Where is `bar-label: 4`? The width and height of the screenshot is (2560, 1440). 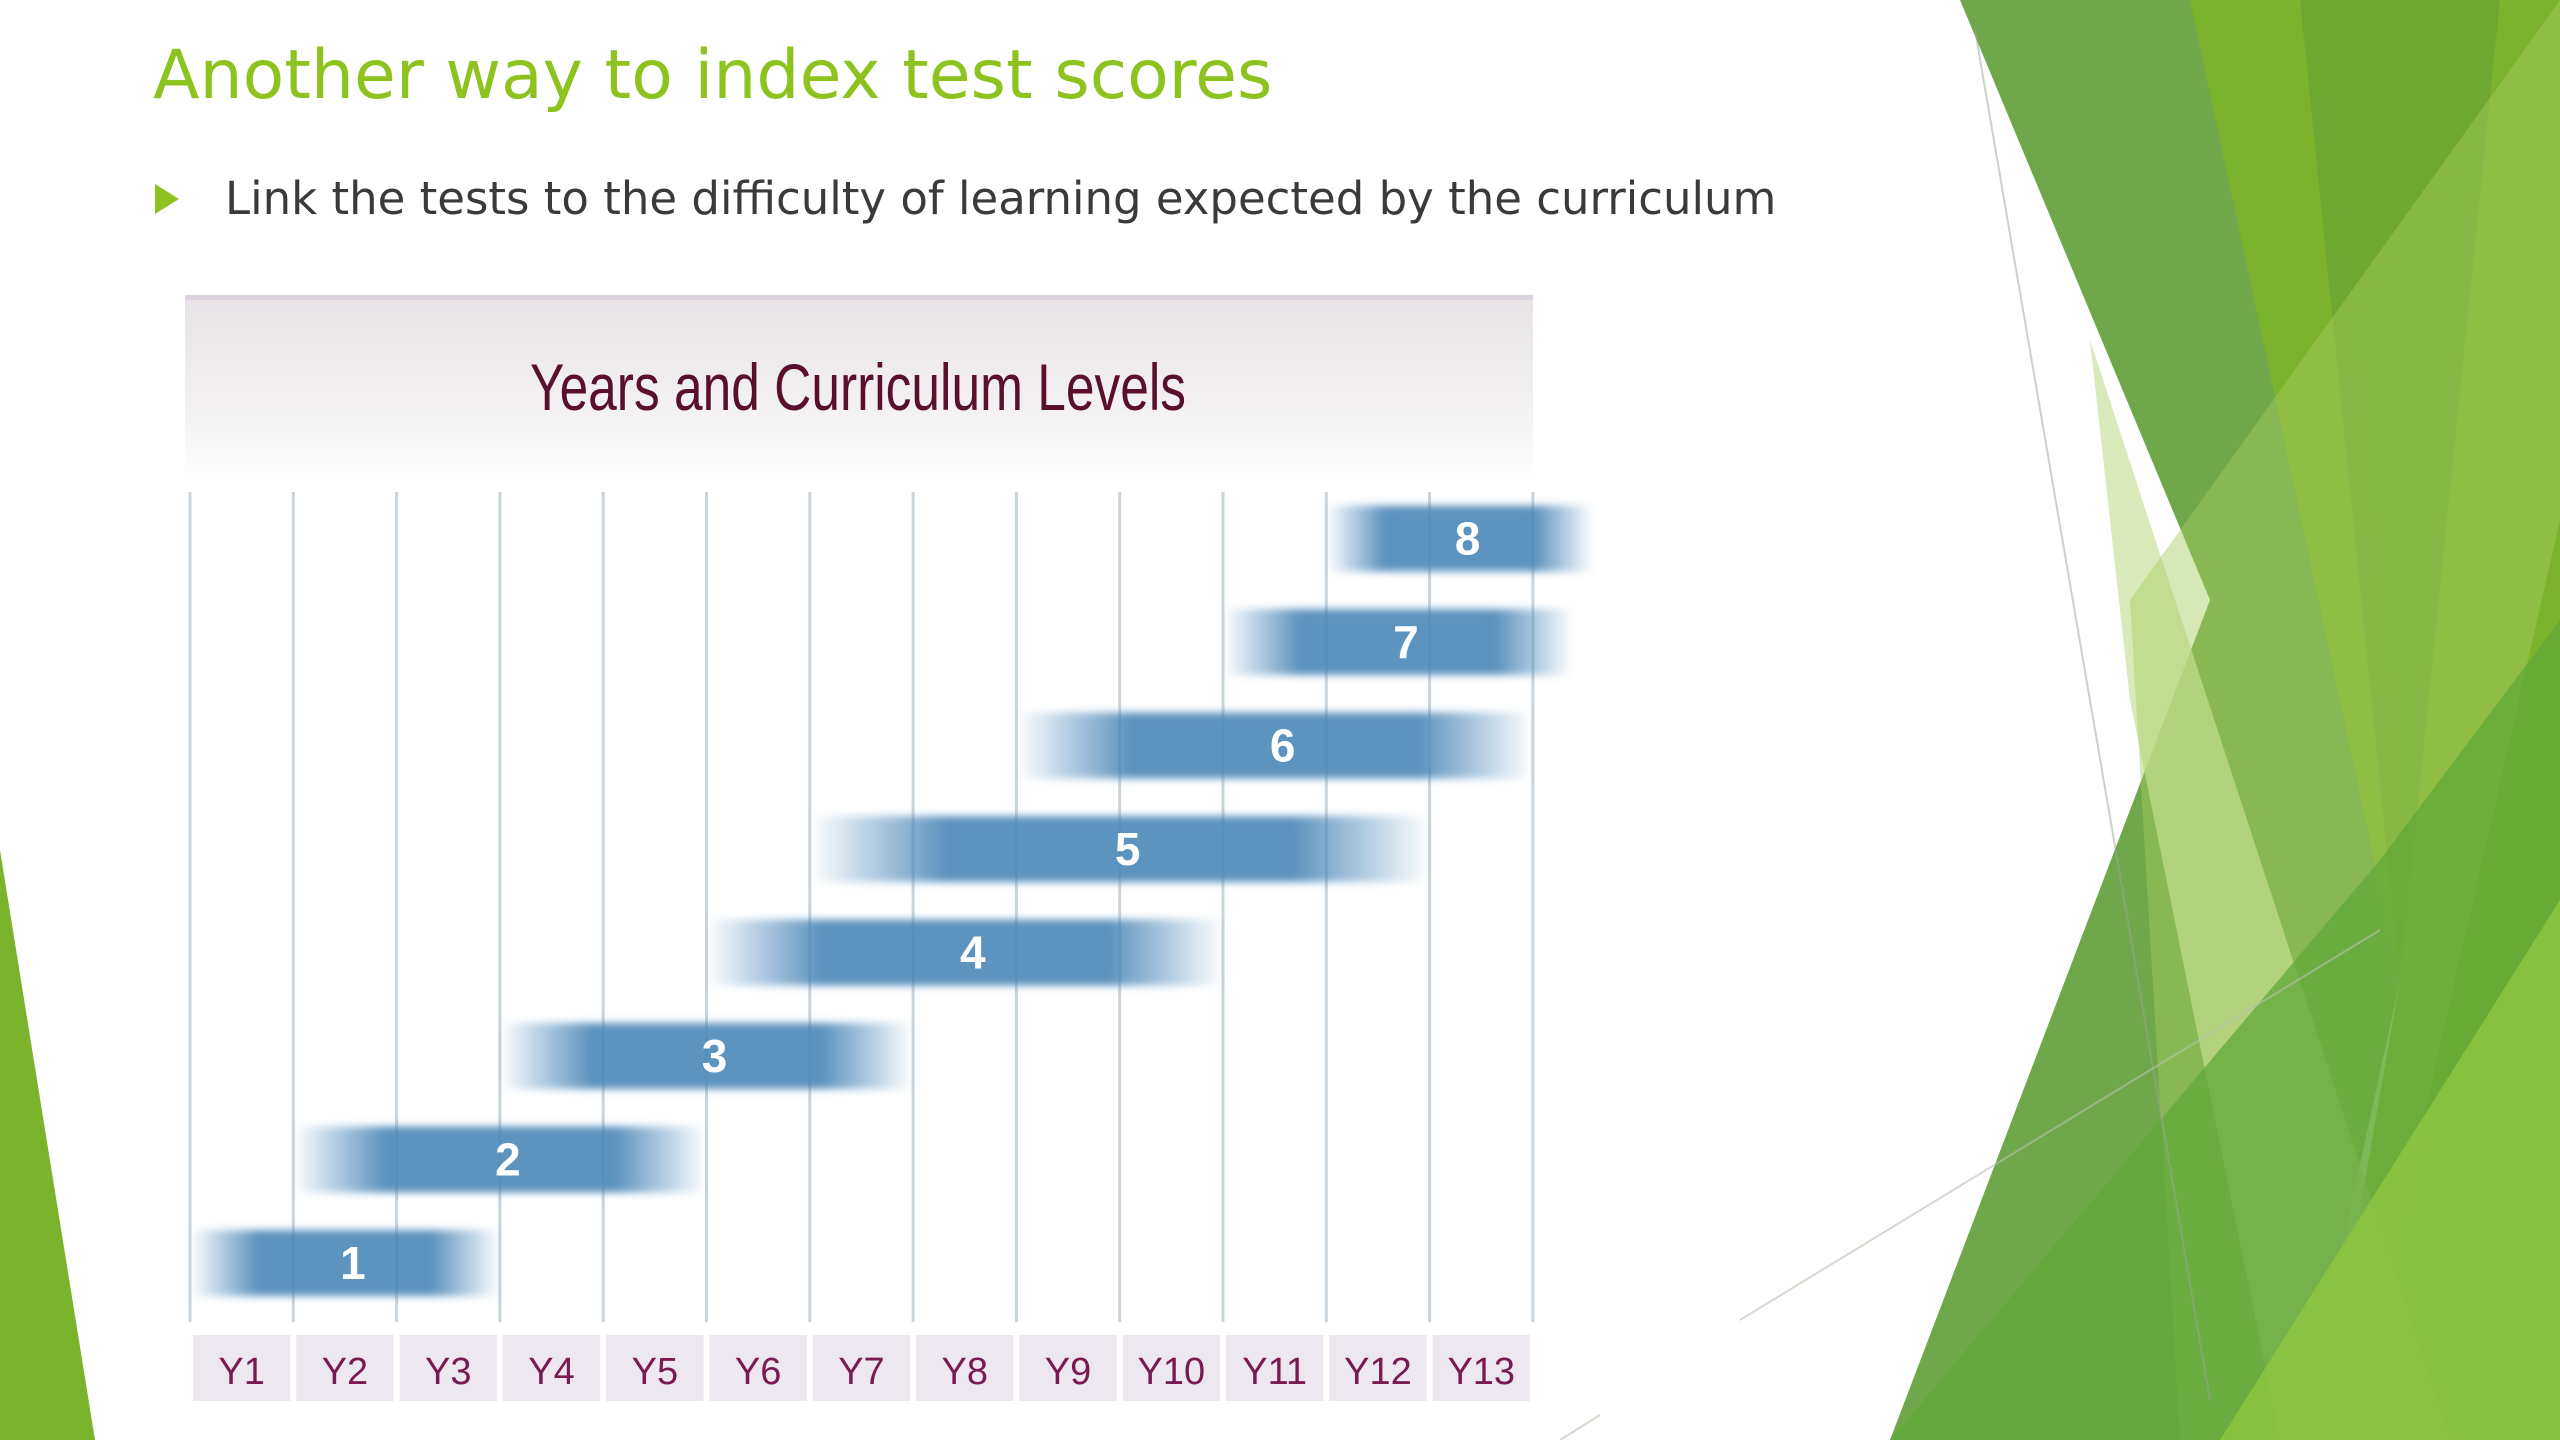 bar-label: 4 is located at coordinates (973, 953).